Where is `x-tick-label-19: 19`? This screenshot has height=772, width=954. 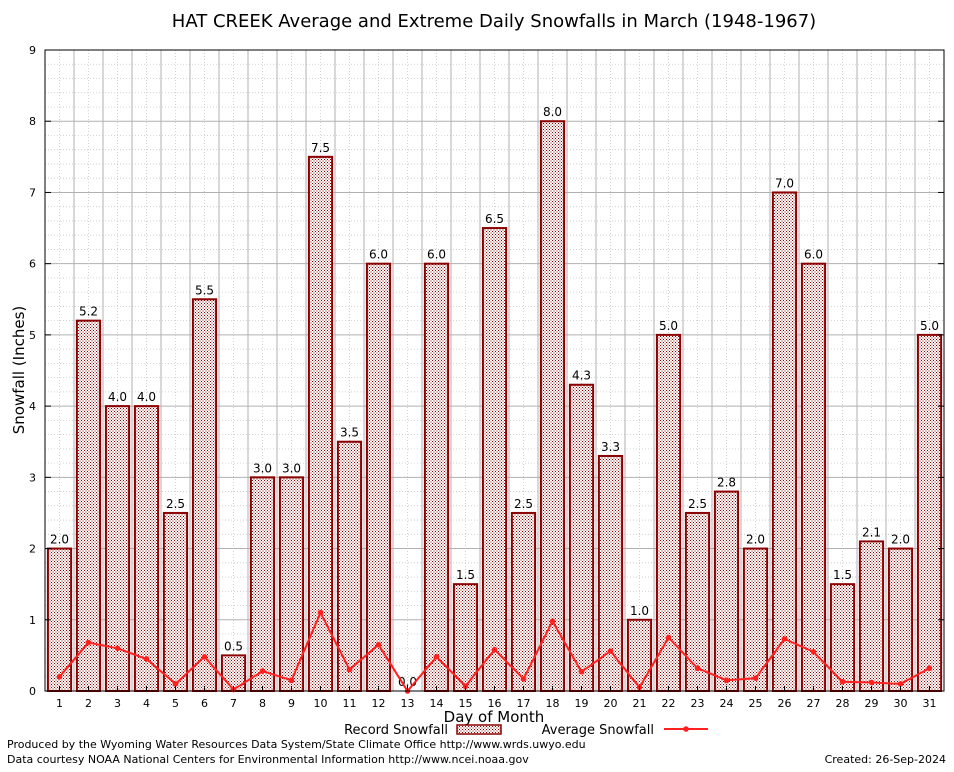 x-tick-label-19: 19 is located at coordinates (582, 703).